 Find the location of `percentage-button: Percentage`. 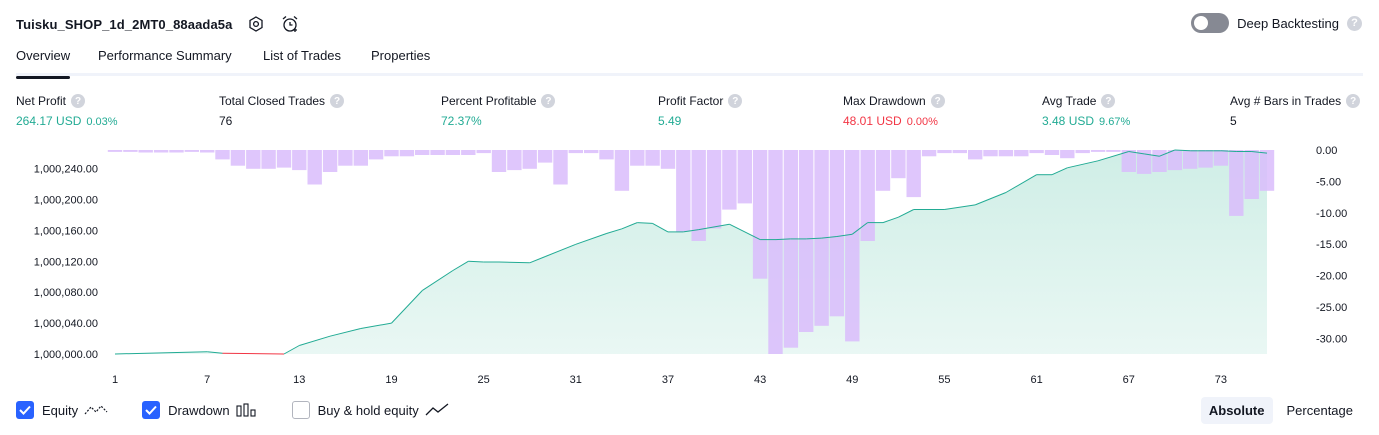

percentage-button: Percentage is located at coordinates (1320, 410).